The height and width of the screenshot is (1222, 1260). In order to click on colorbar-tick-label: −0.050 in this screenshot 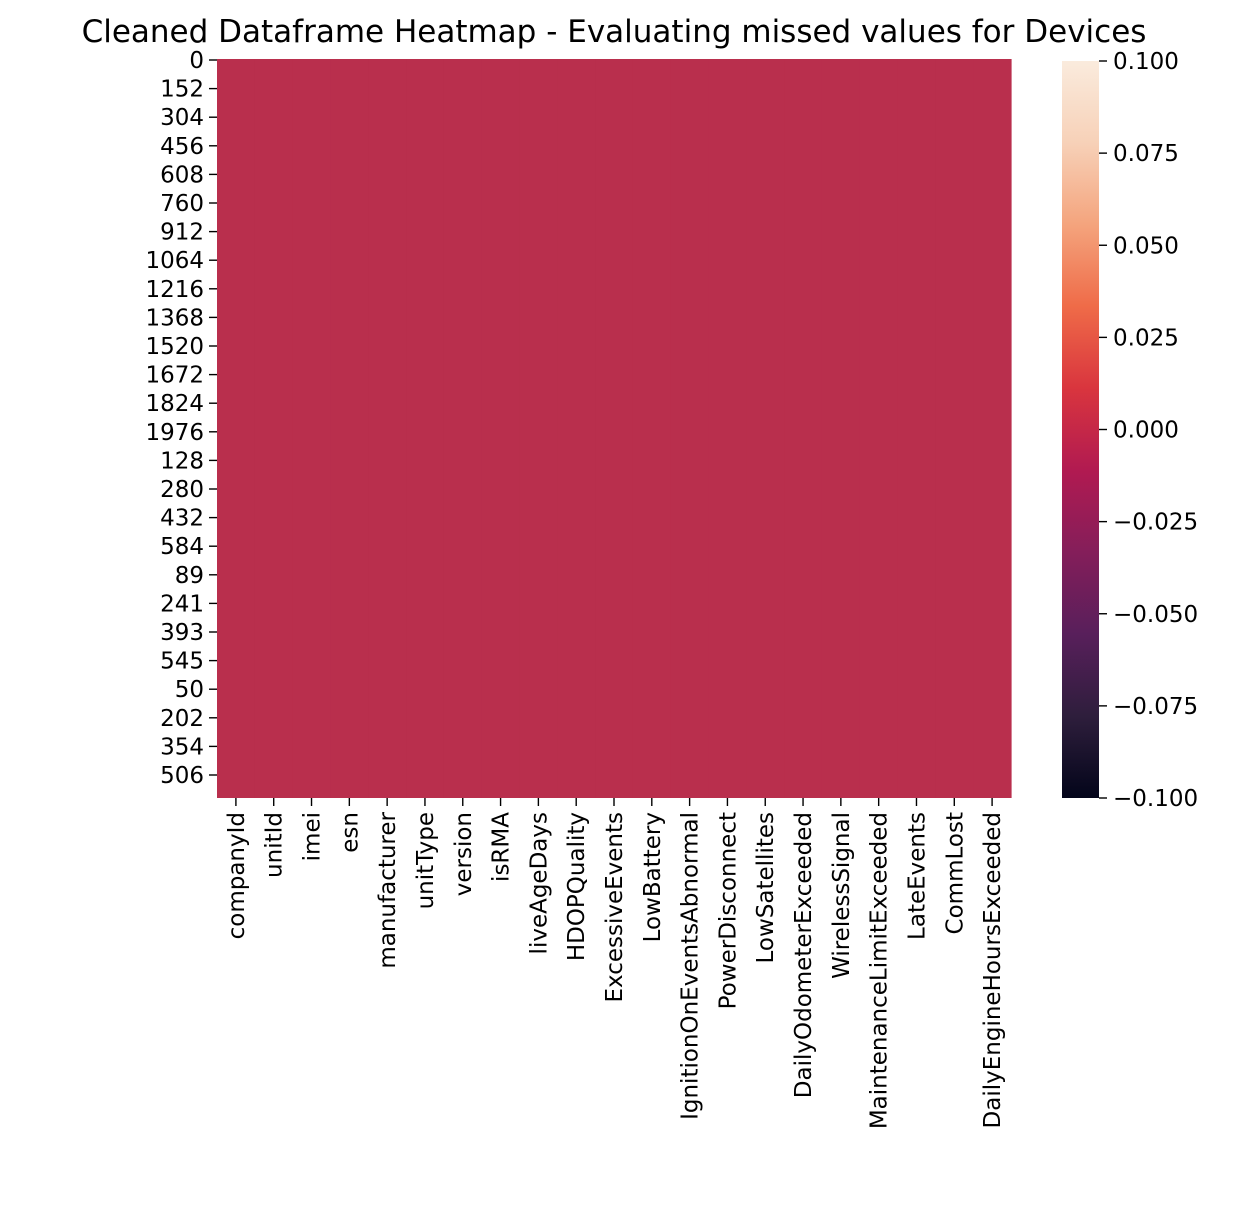, I will do `click(1155, 615)`.